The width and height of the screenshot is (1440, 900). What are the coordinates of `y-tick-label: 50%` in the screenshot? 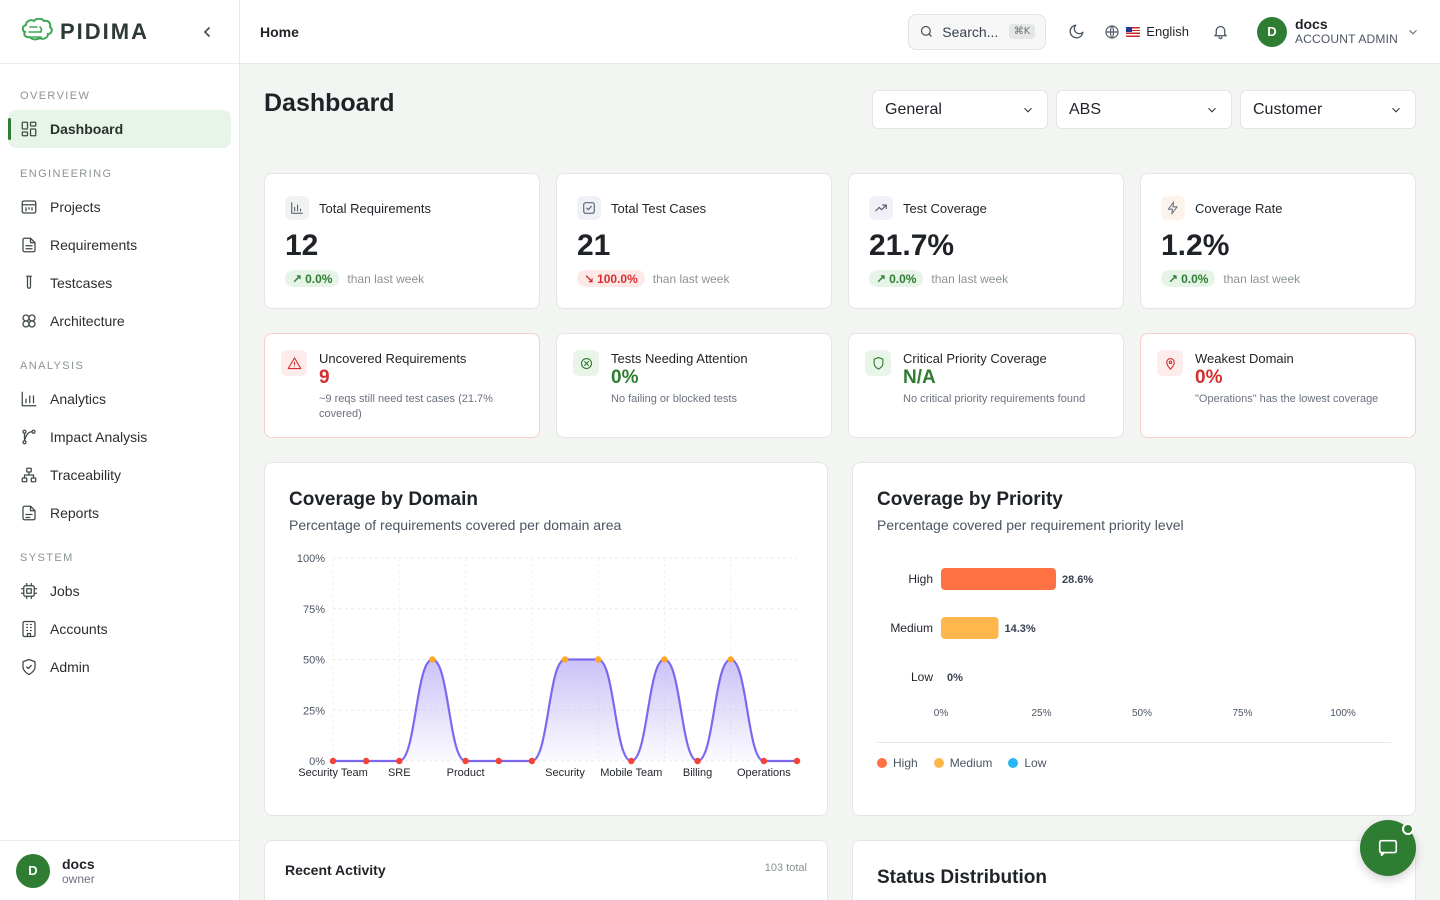 It's located at (314, 661).